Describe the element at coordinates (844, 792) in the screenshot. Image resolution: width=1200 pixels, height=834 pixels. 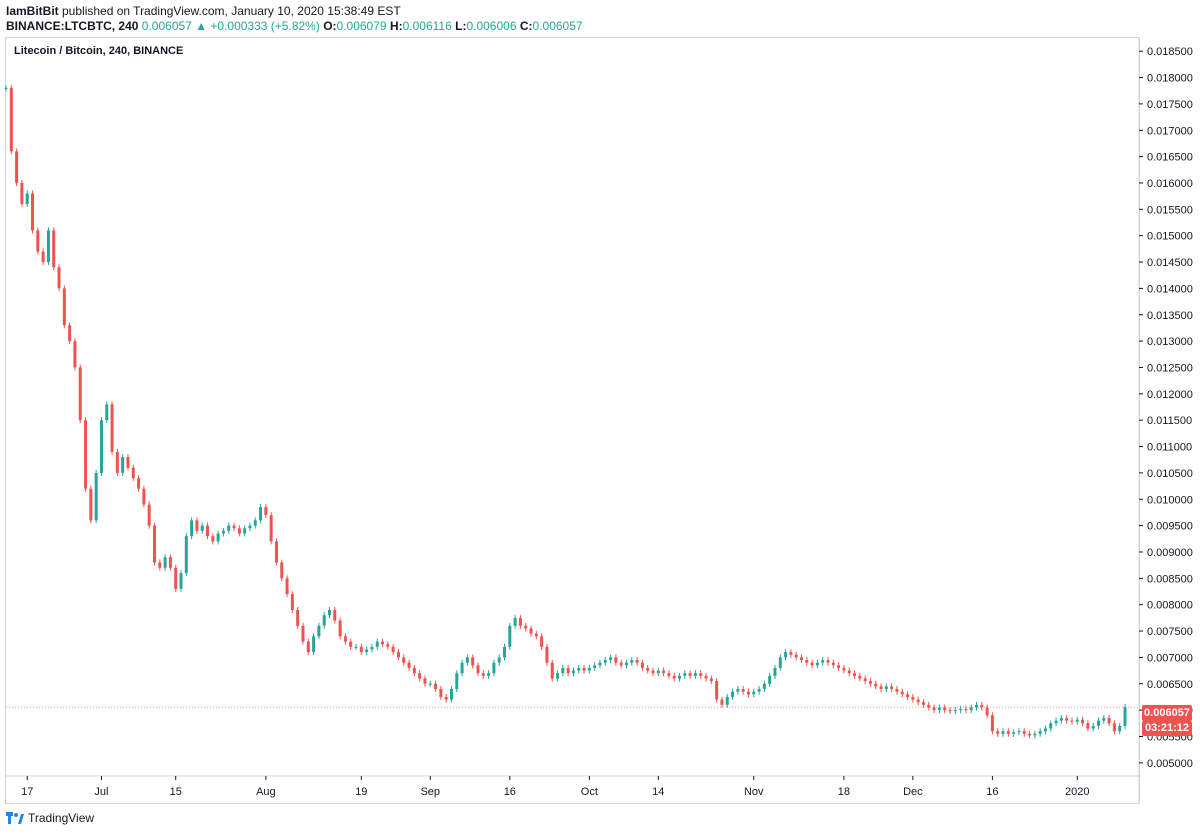
I see `x-tick-label: 18` at that location.